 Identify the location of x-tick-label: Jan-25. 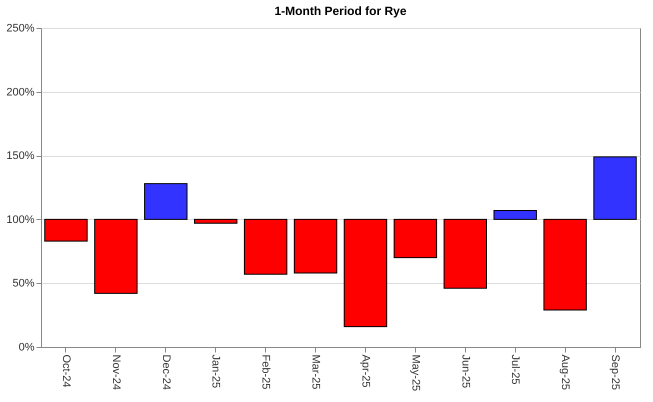
(216, 371).